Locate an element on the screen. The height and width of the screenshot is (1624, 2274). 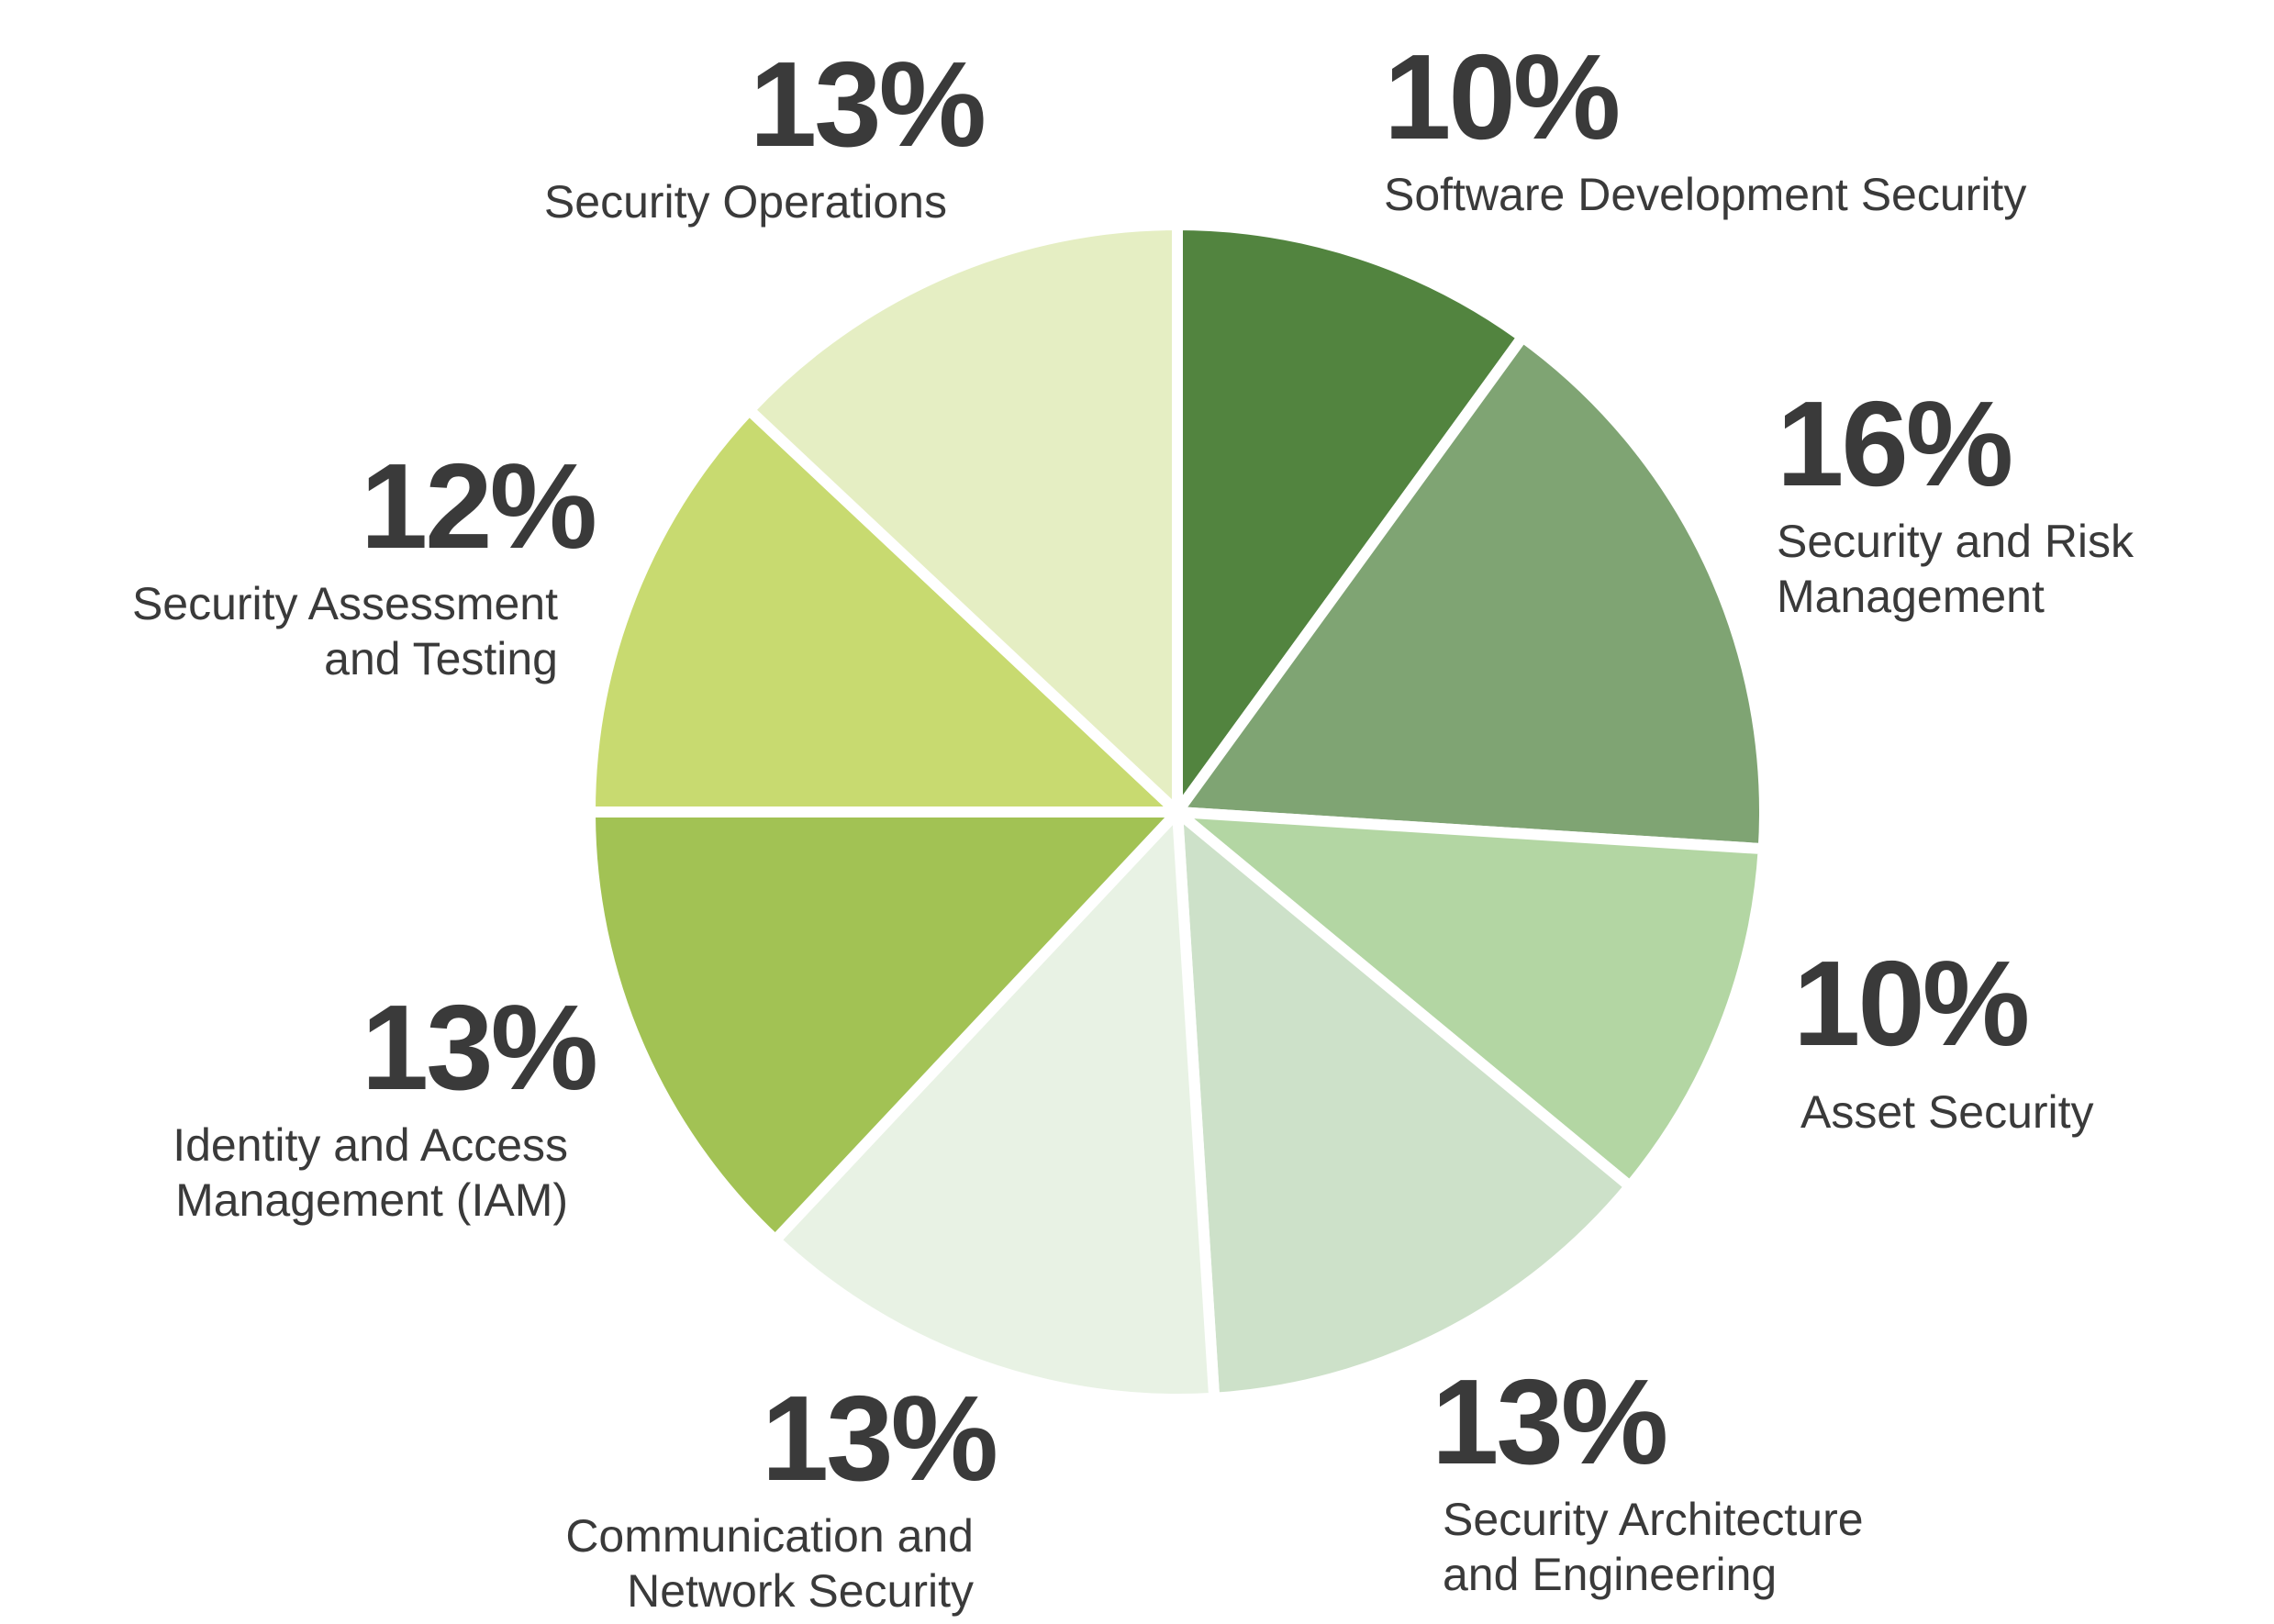
label-security-operations: 13% Security Operations is located at coordinates (765, 136).